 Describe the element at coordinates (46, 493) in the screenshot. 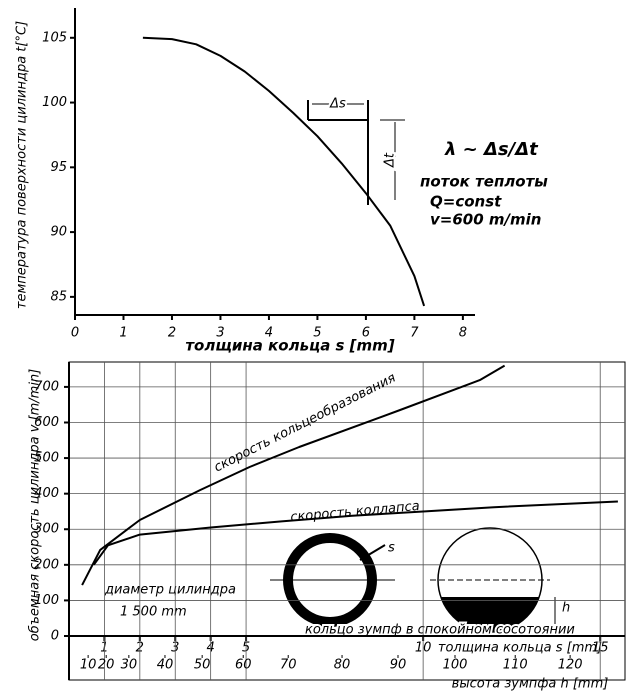

I see `y-tick-label: 400` at that location.